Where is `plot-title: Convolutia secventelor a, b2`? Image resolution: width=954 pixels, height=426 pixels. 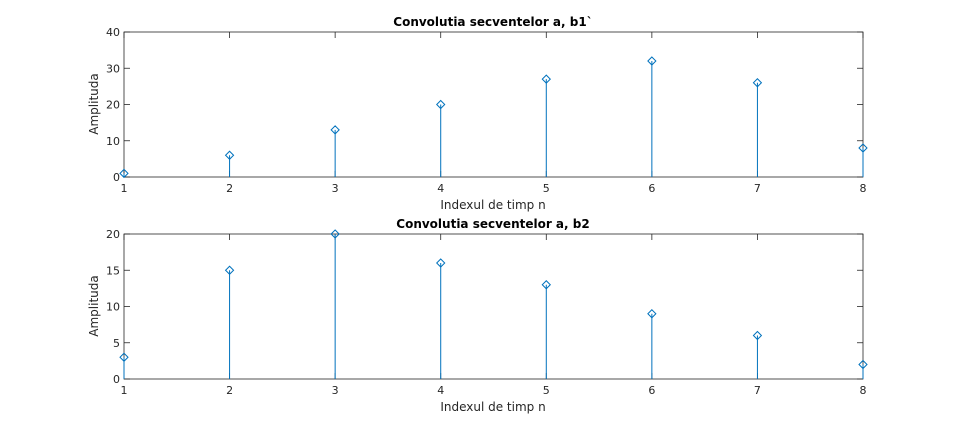 plot-title: Convolutia secventelor a, b2 is located at coordinates (492, 224).